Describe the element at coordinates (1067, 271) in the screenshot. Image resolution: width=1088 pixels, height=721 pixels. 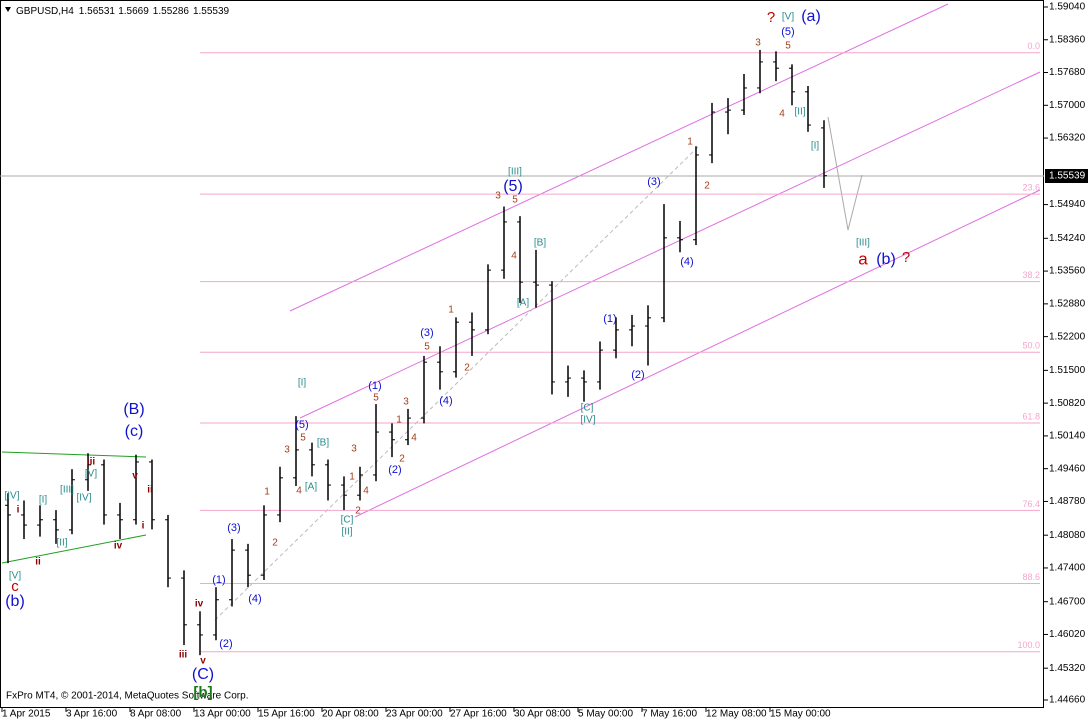
I see `y-tick-label: 1.53560` at that location.